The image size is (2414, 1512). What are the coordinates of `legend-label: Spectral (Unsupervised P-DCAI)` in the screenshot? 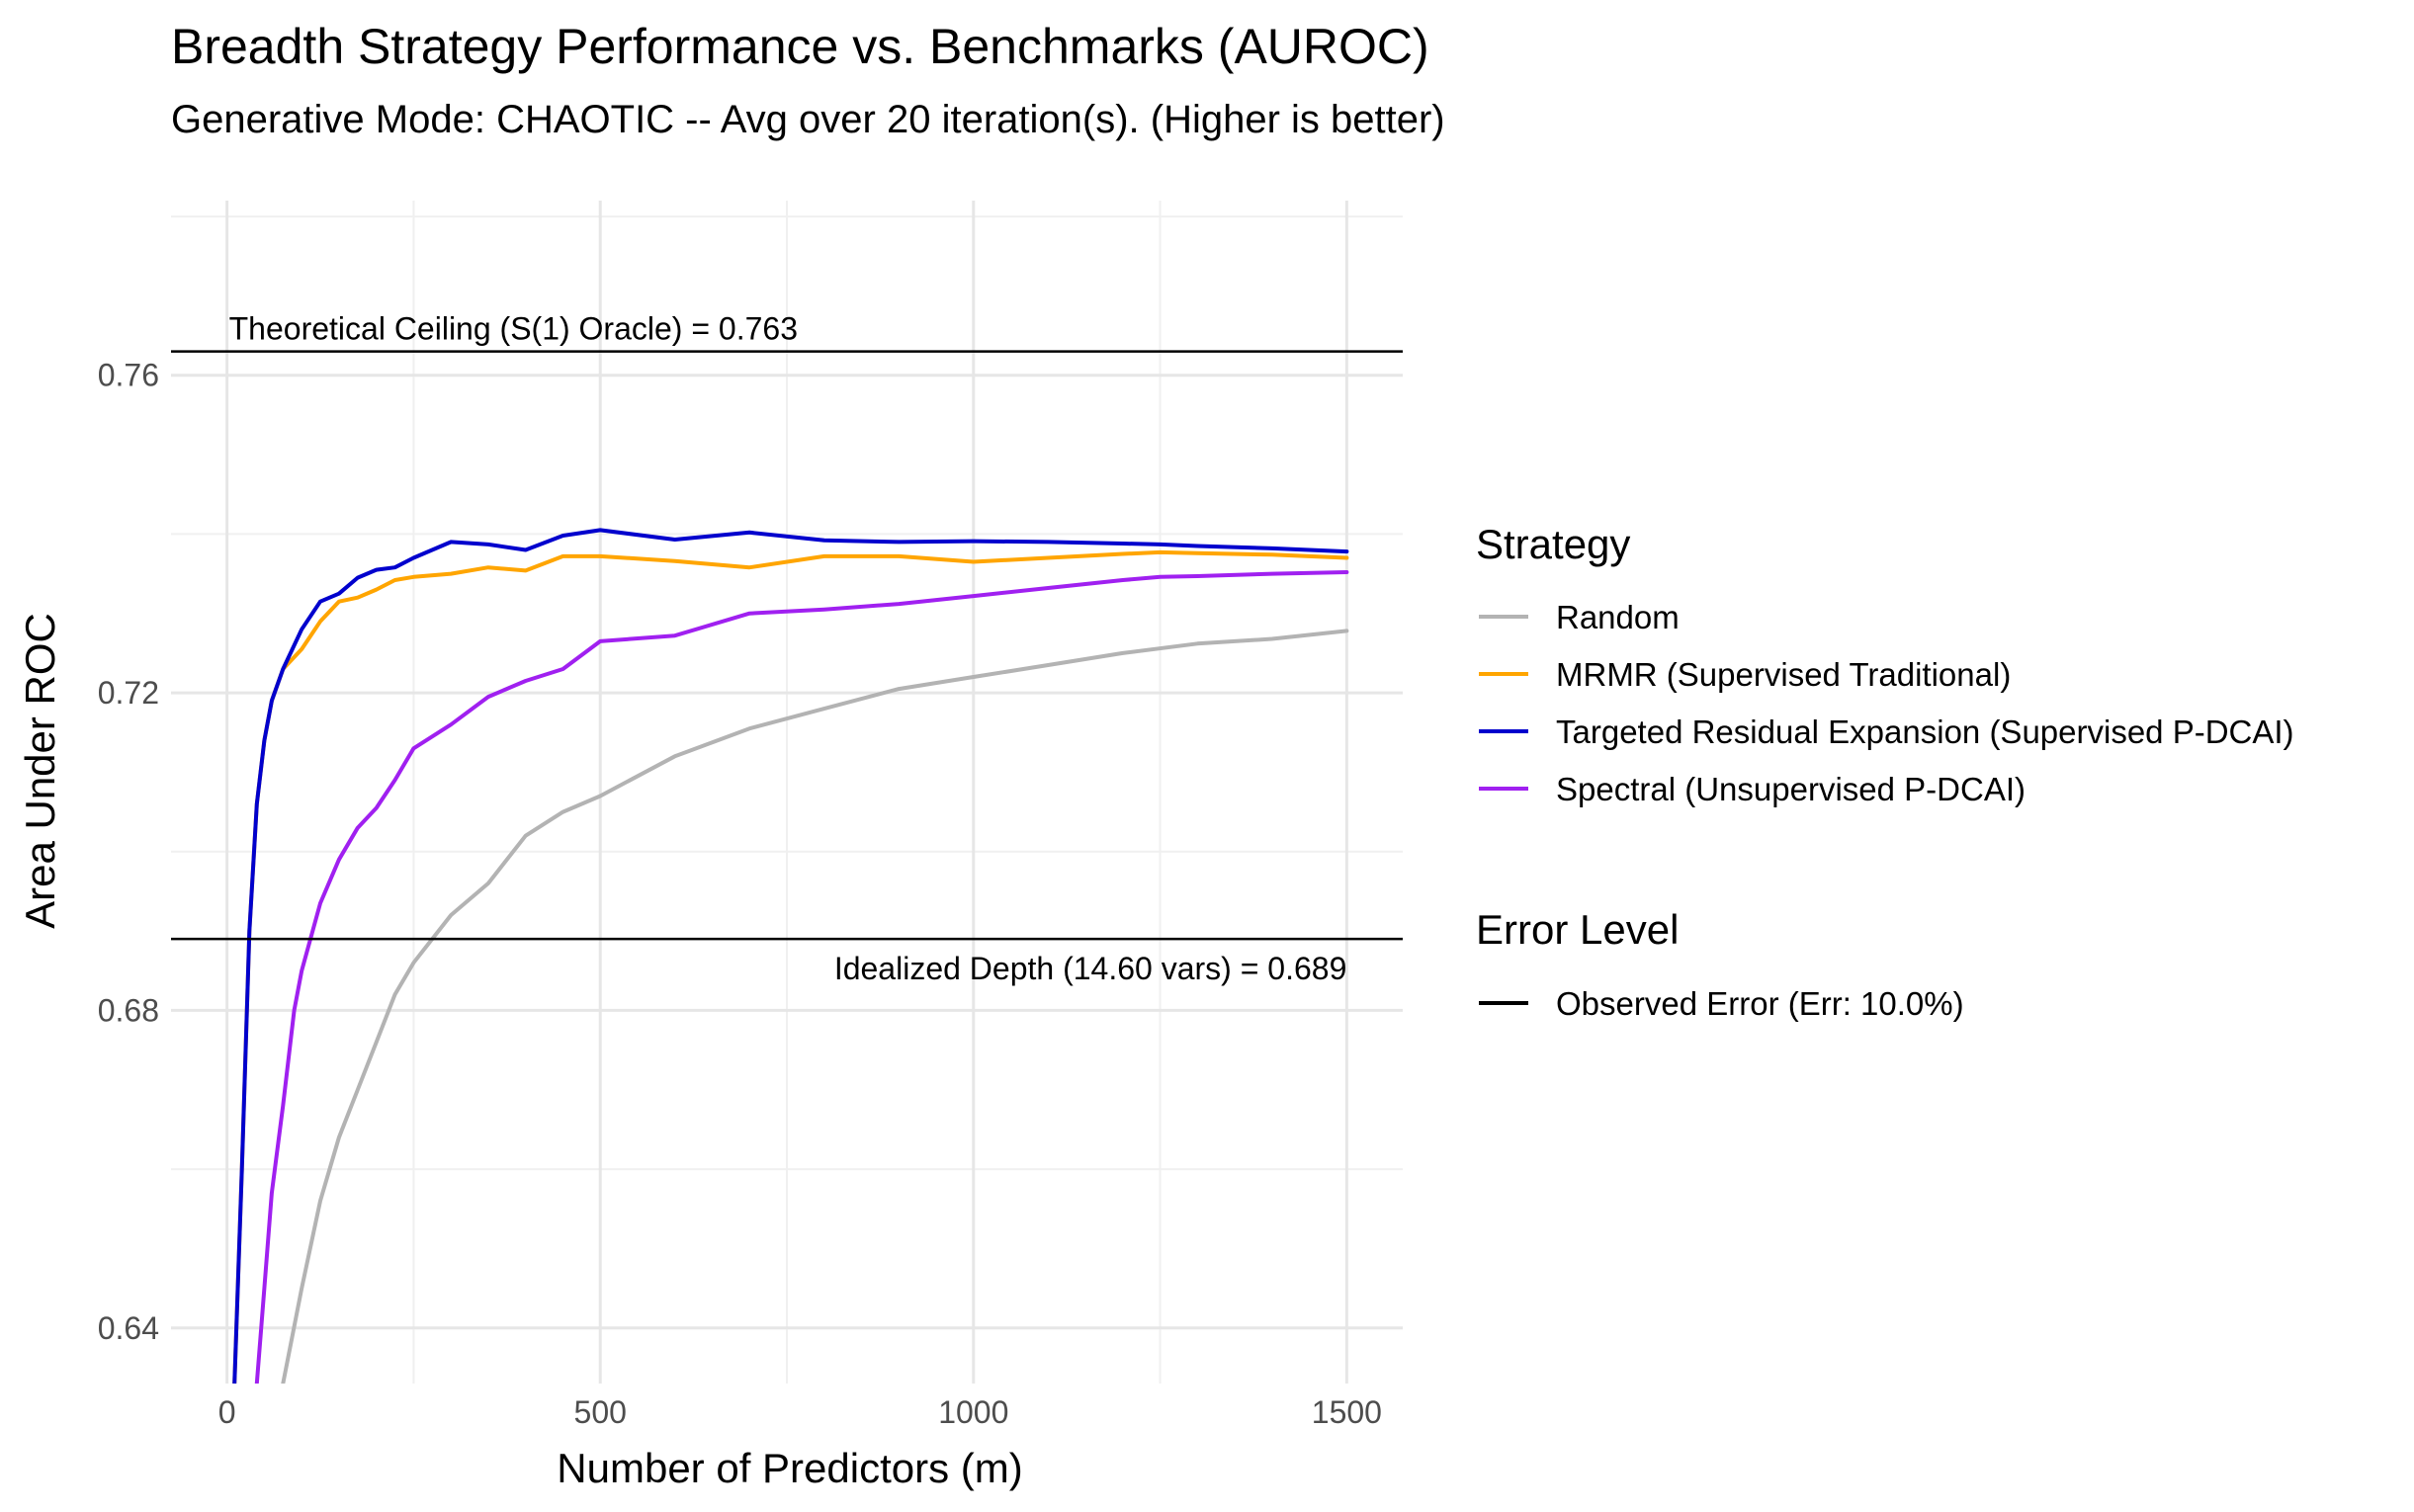 It's located at (1791, 789).